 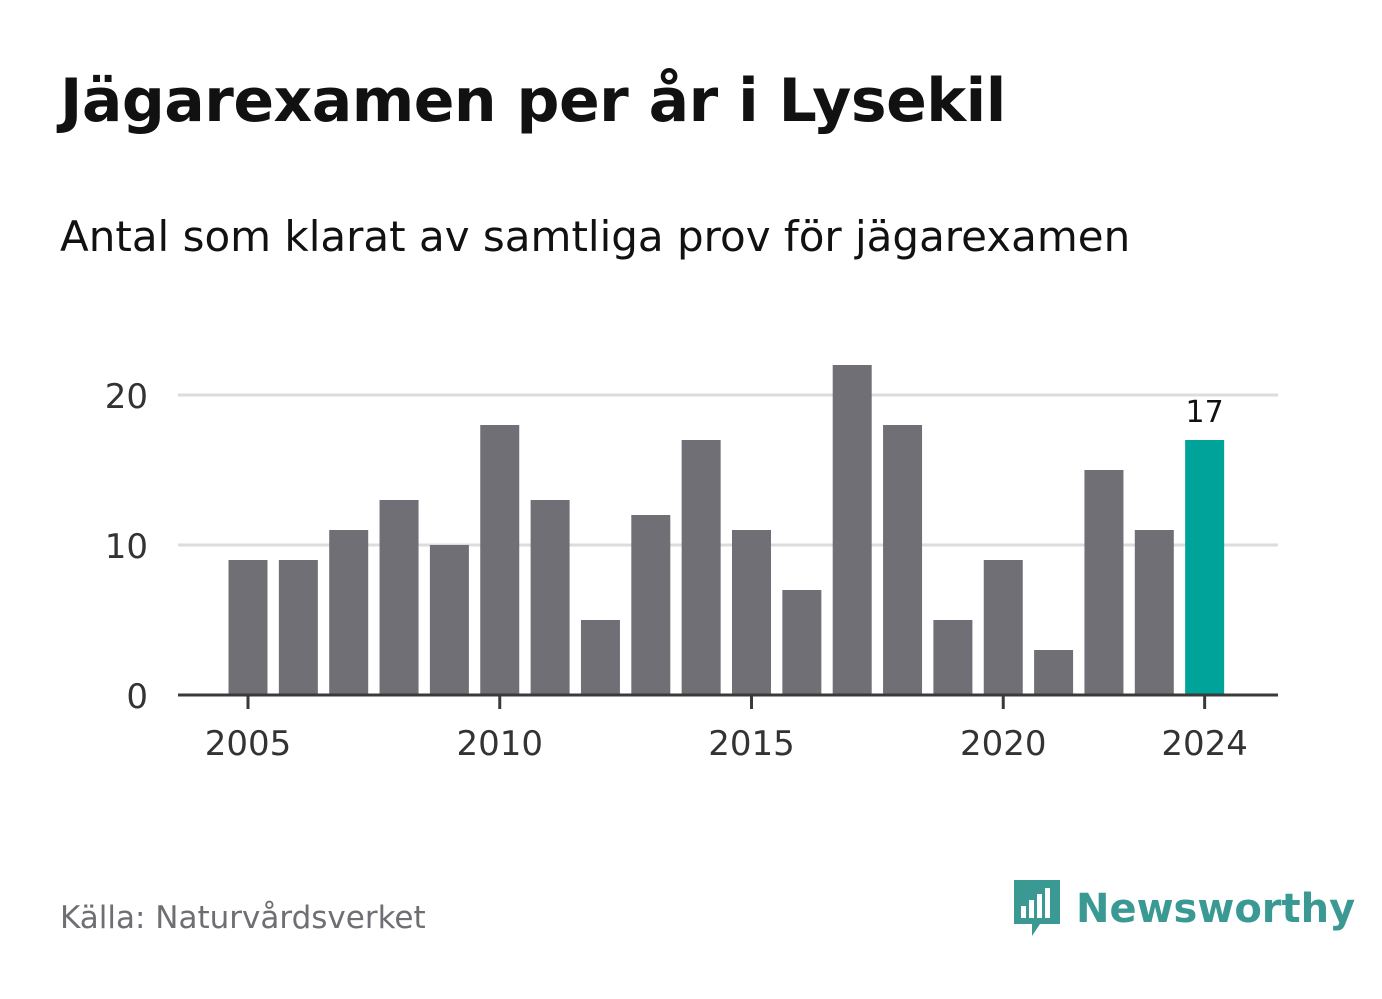 I want to click on bar-2024, so click(x=1205, y=567).